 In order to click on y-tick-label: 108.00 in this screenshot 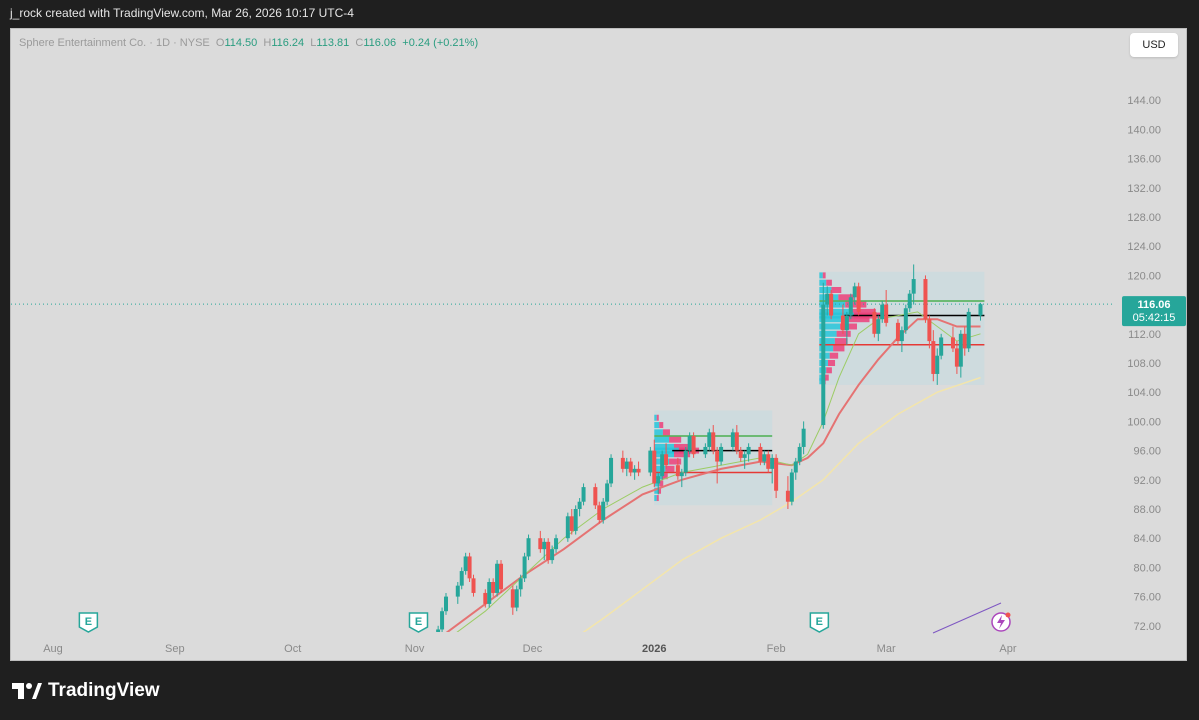, I will do `click(1144, 364)`.